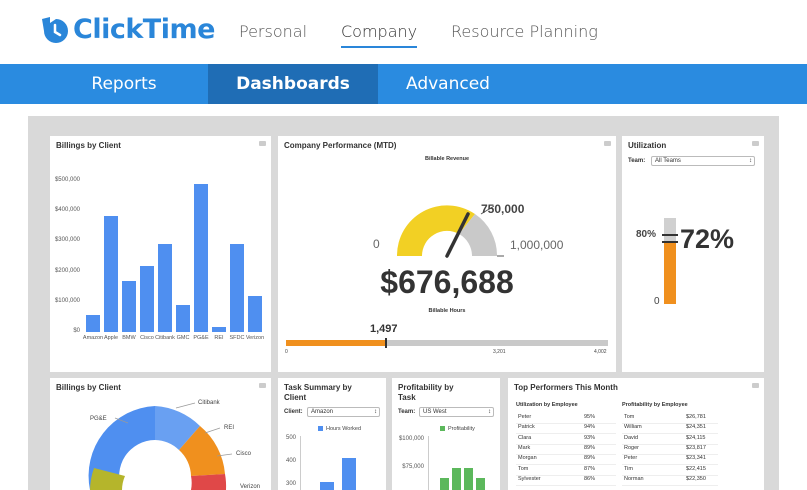 The height and width of the screenshot is (490, 807). Describe the element at coordinates (631, 437) in the screenshot. I see `performer-name: David` at that location.